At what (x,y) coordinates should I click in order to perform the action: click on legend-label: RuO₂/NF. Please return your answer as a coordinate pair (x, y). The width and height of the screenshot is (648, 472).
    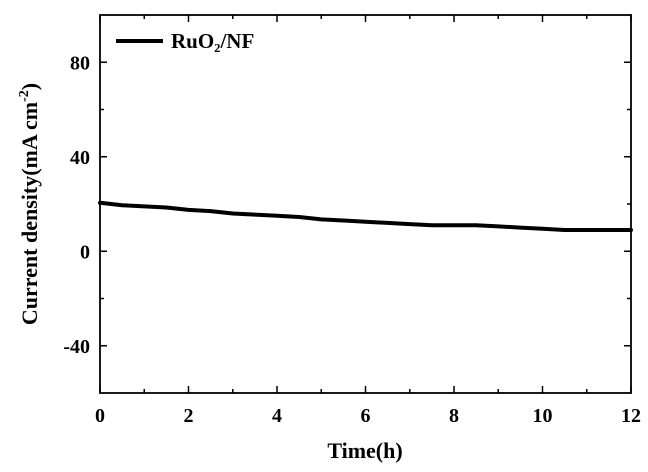
    Looking at the image, I should click on (212, 41).